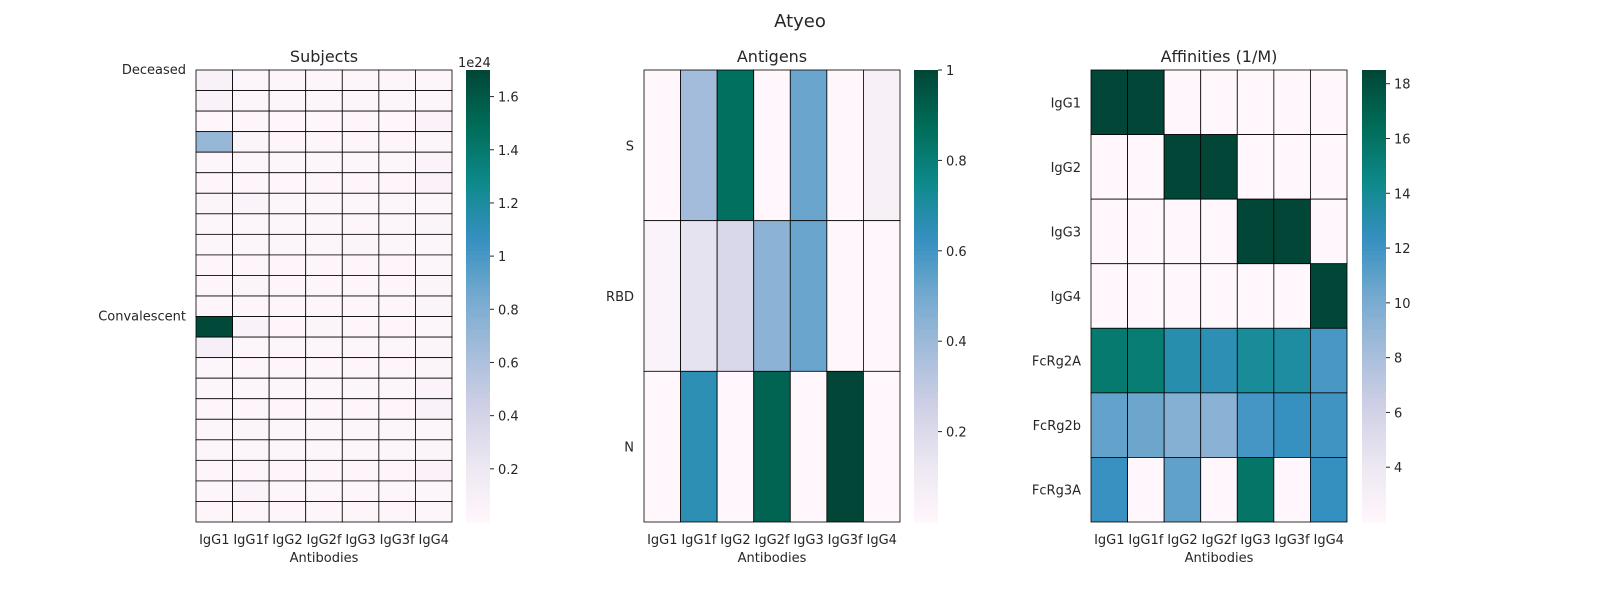 This screenshot has width=1600, height=604. I want to click on colorbar-tick-label: 0.4, so click(956, 342).